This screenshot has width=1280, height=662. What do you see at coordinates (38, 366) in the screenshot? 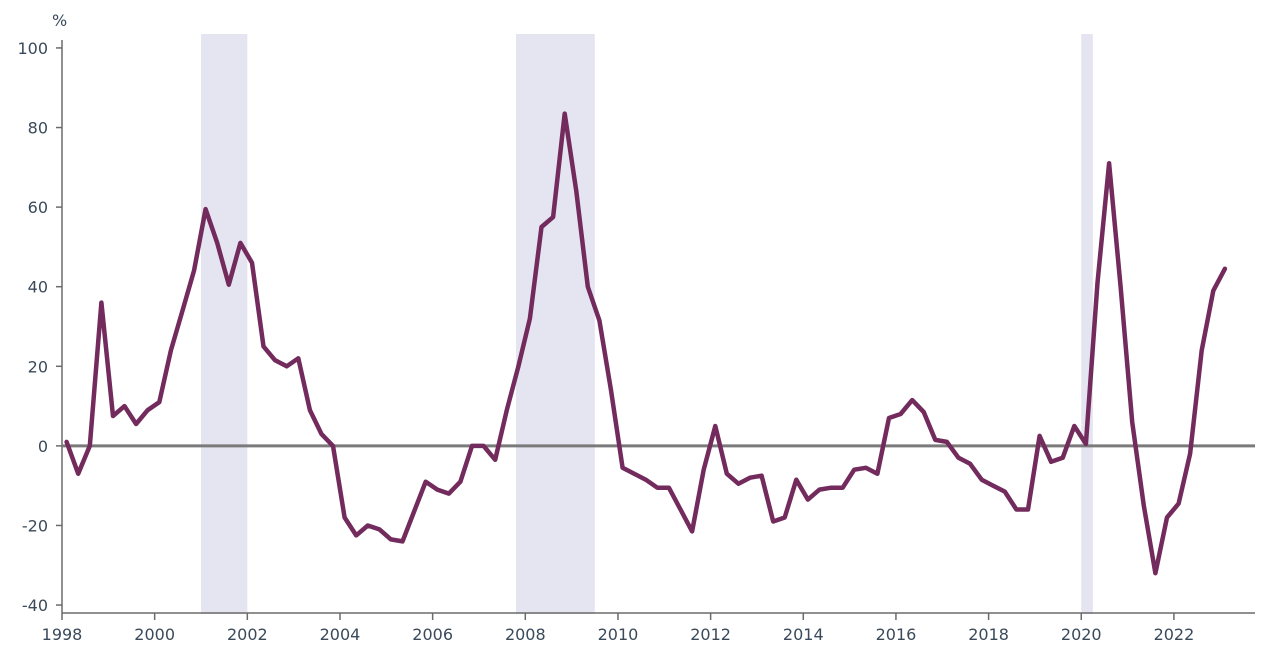
I see `y-tick-label: 20` at bounding box center [38, 366].